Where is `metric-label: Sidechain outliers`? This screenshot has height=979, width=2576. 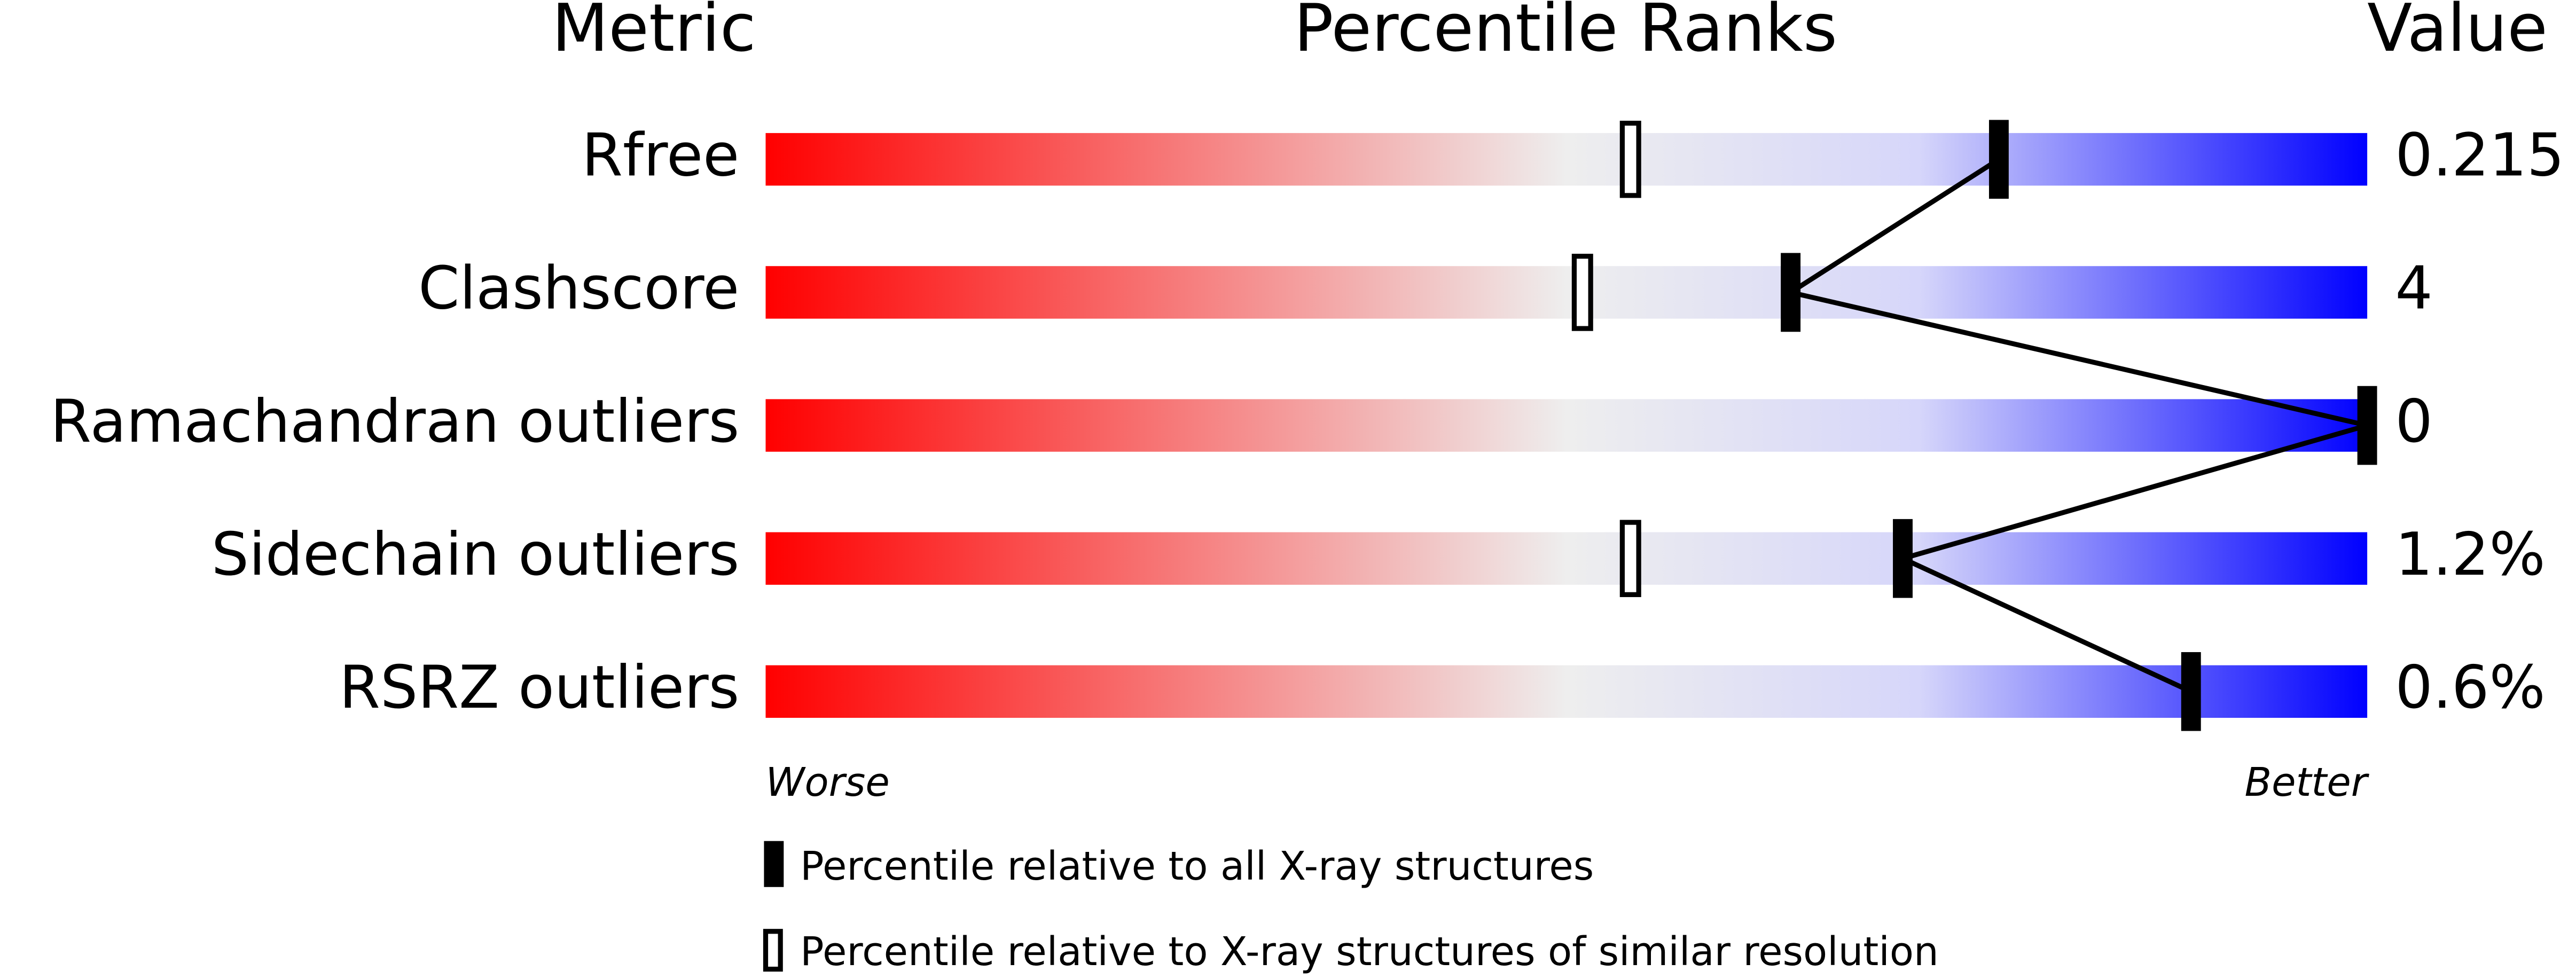 metric-label: Sidechain outliers is located at coordinates (476, 554).